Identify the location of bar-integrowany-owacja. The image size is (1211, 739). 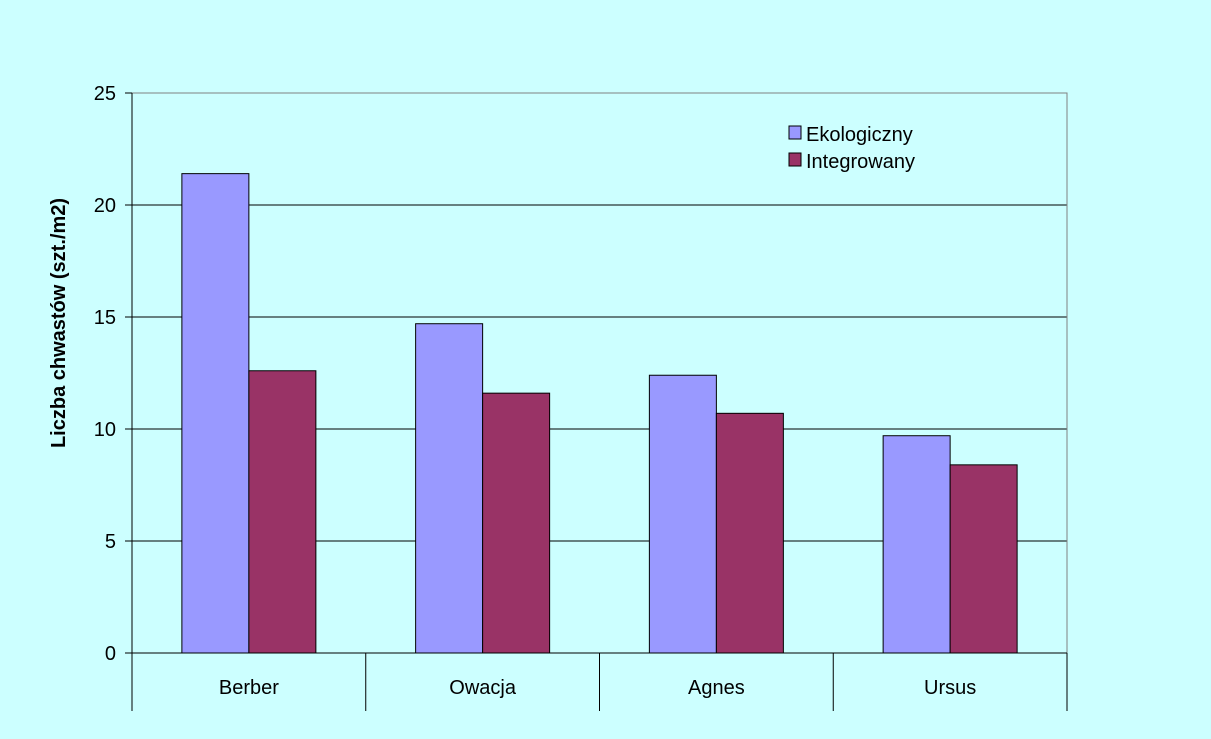
(516, 523).